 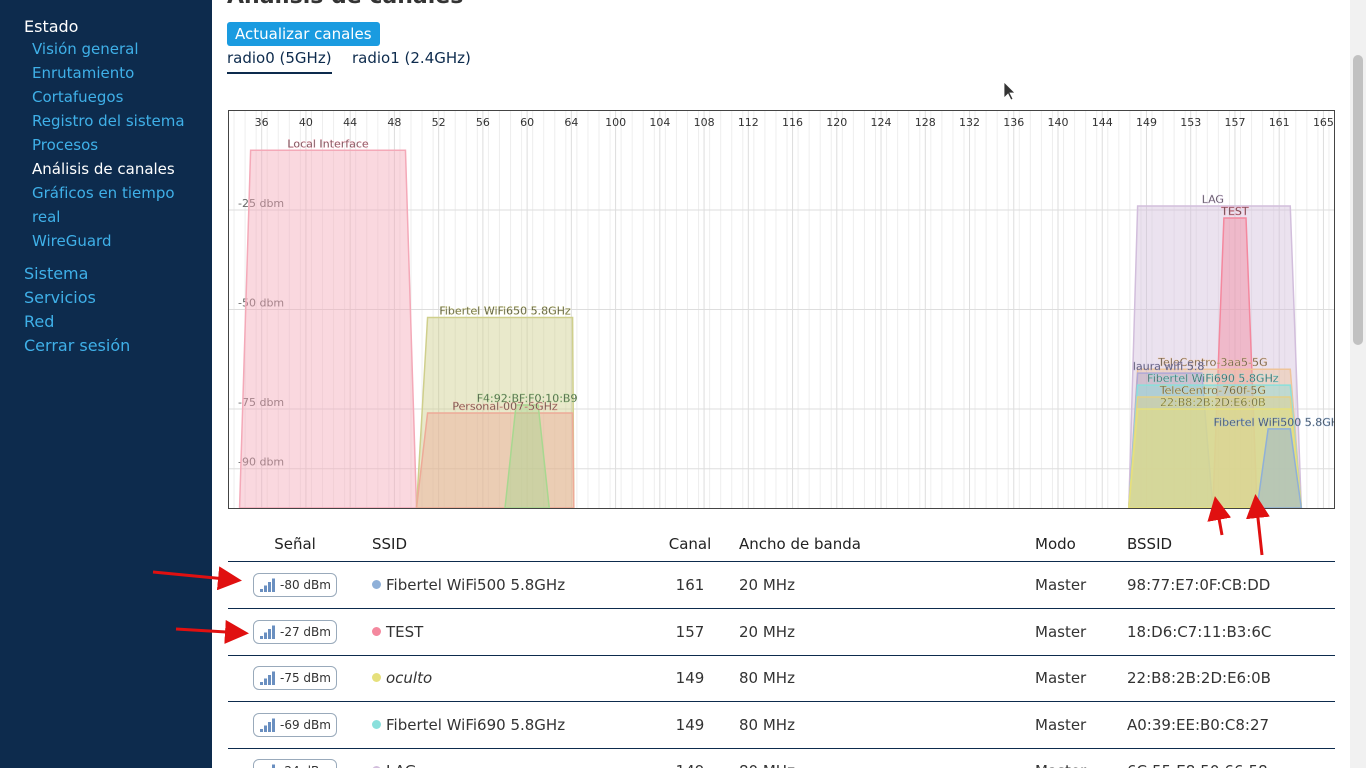 I want to click on signal-text: -69 dBm, so click(x=305, y=724).